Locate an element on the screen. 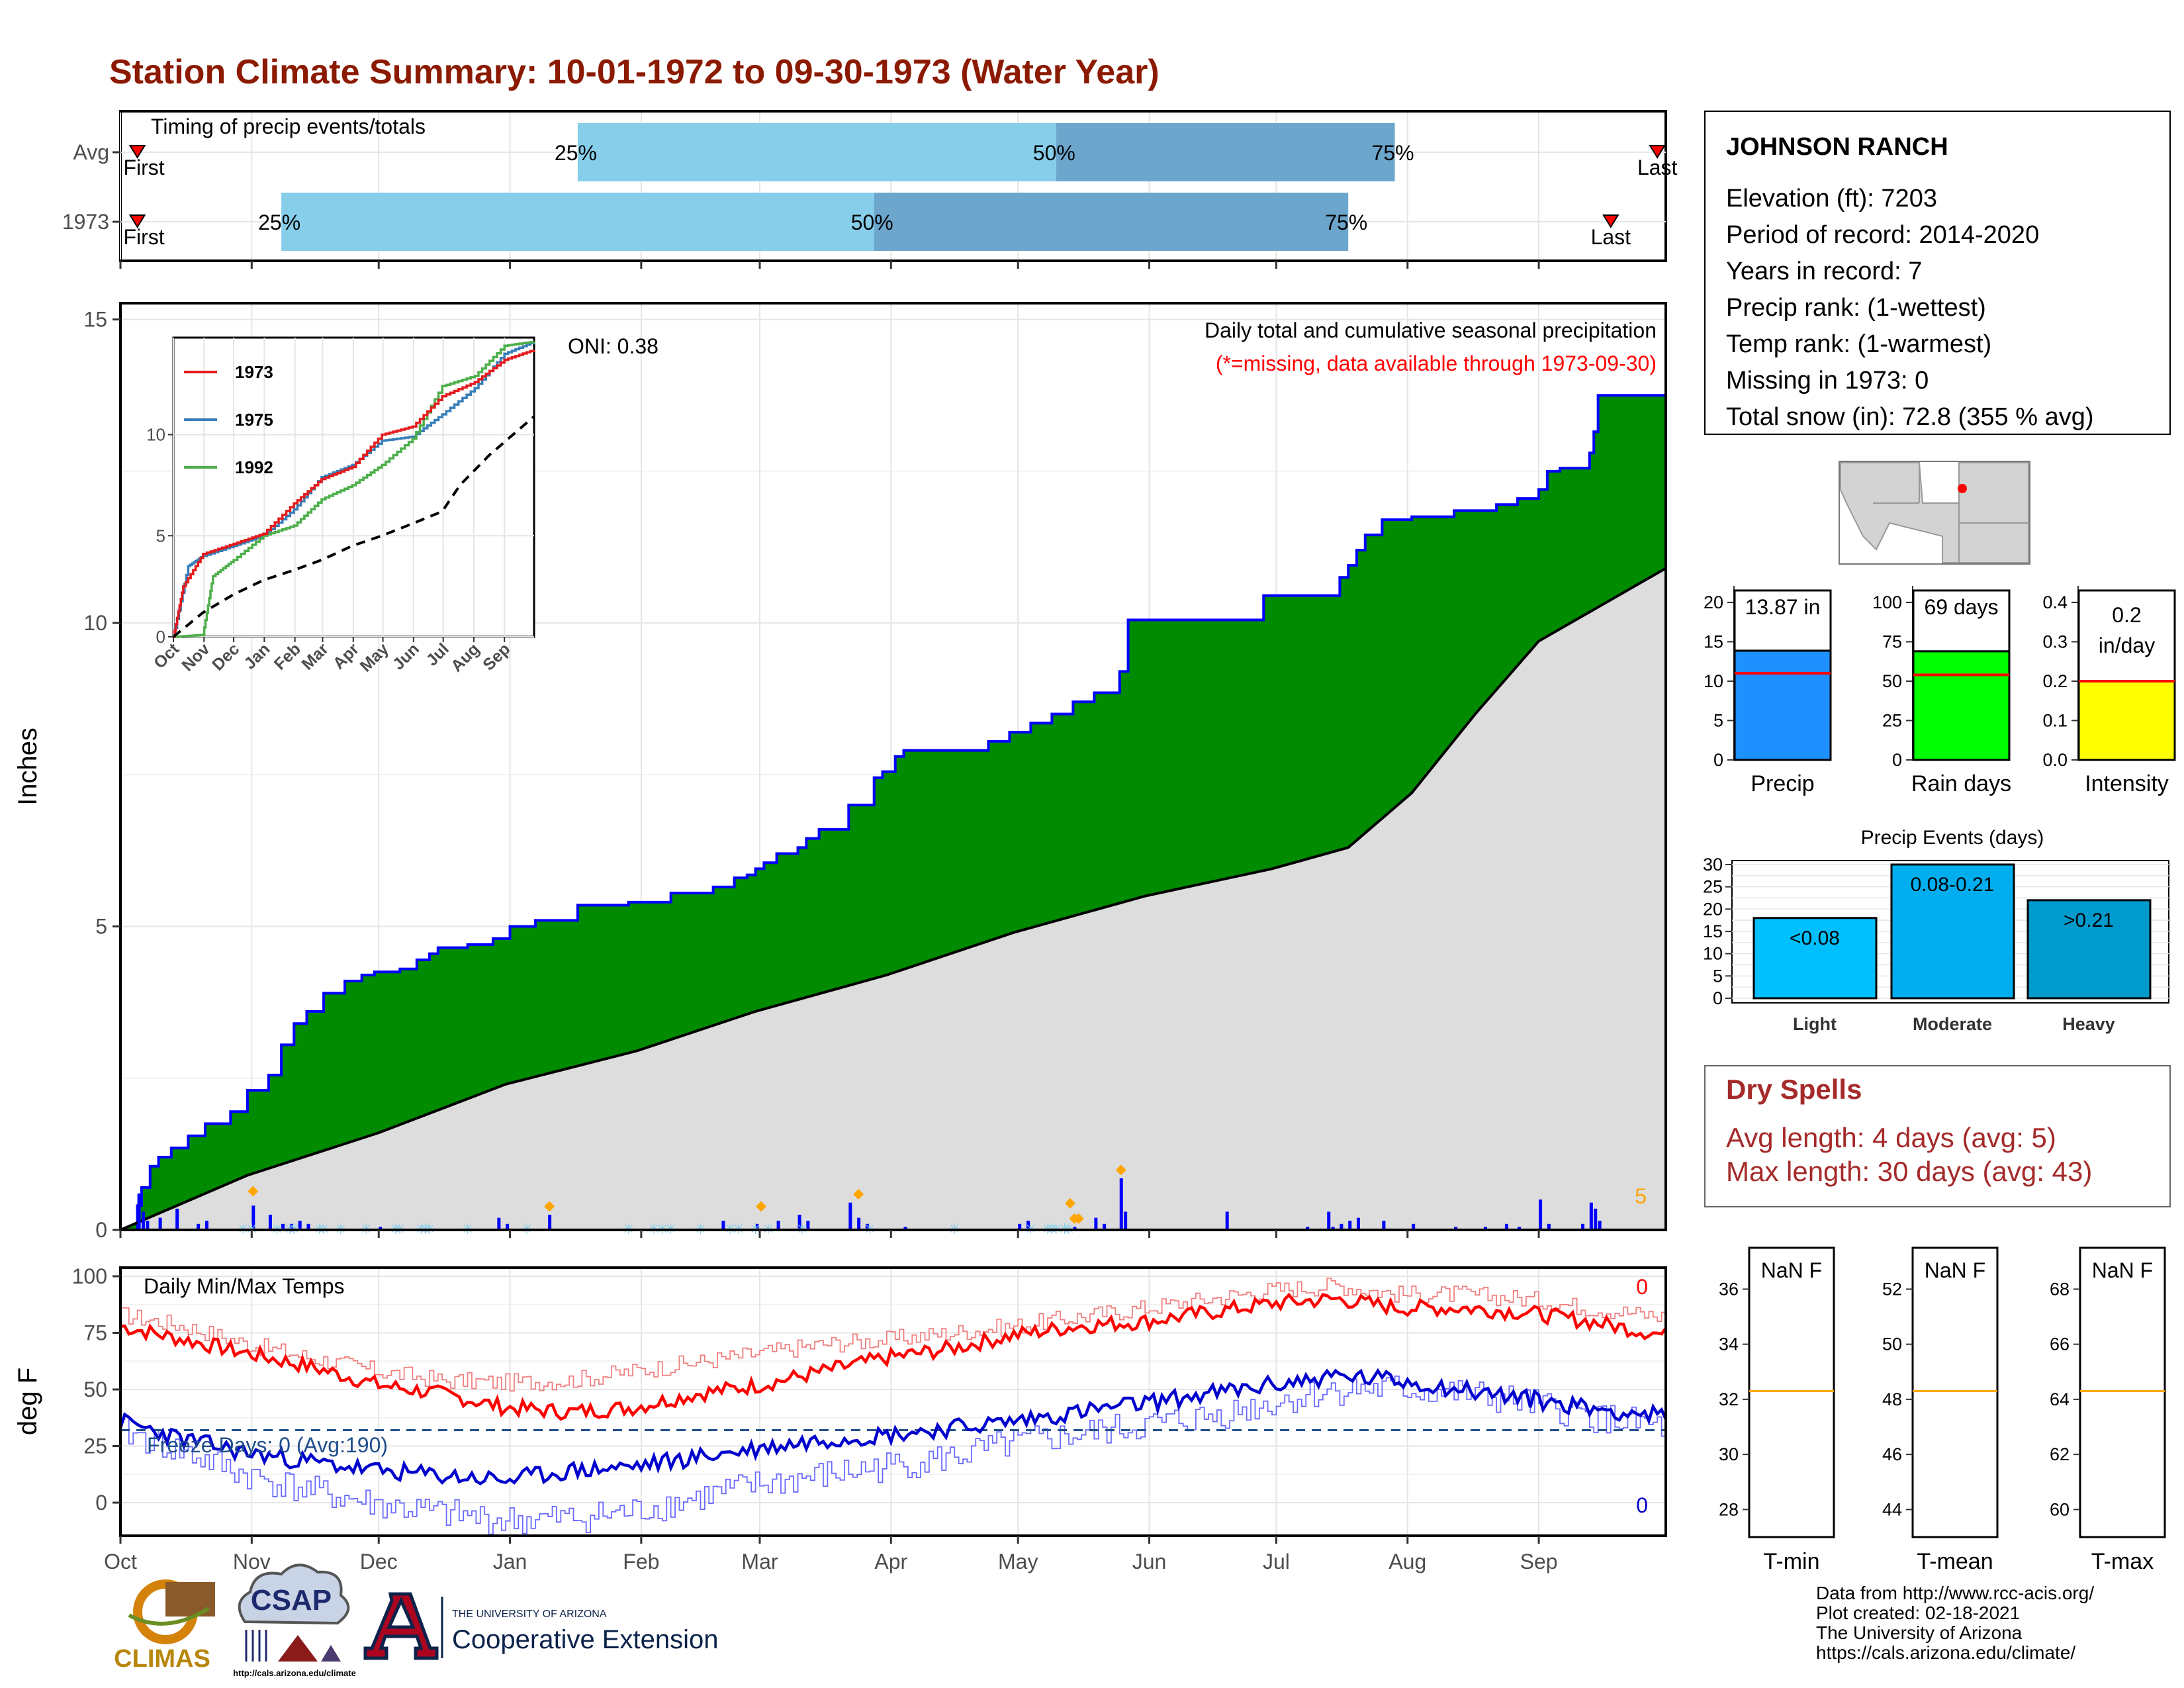 The image size is (2184, 1688). inset-legend-label: 1973 is located at coordinates (254, 372).